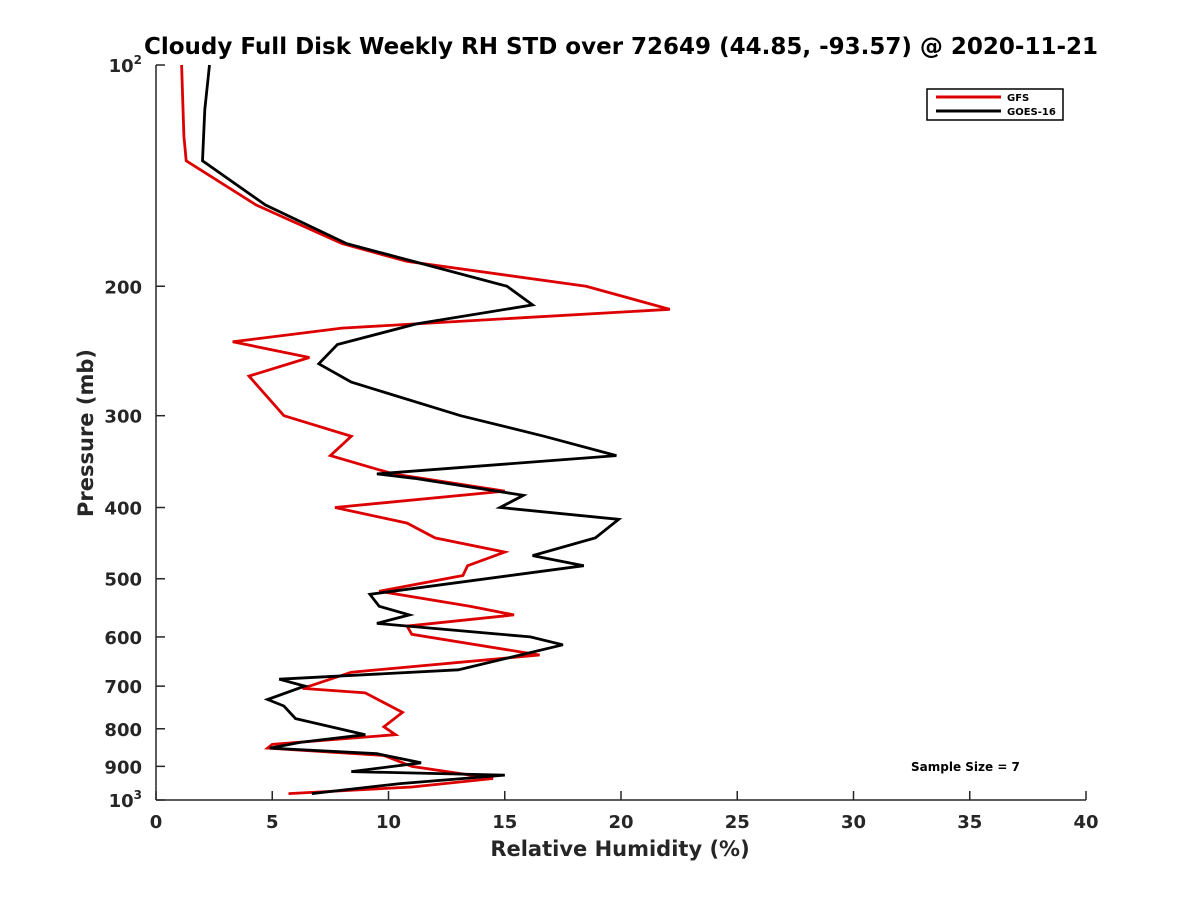  What do you see at coordinates (125, 65) in the screenshot?
I see `y-tick-label: 10²` at bounding box center [125, 65].